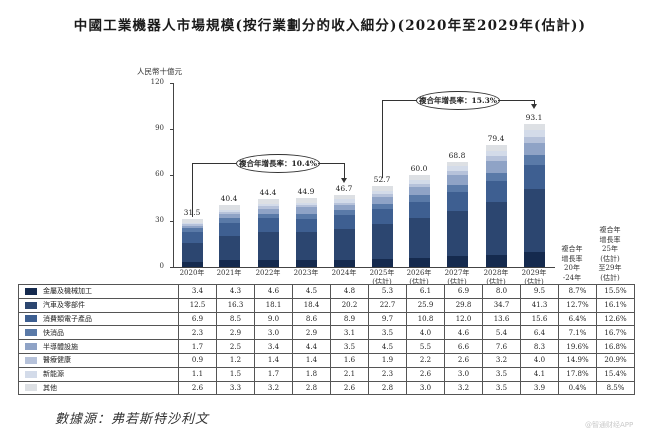  I want to click on cagr-cell: 6.4%, so click(577, 319).